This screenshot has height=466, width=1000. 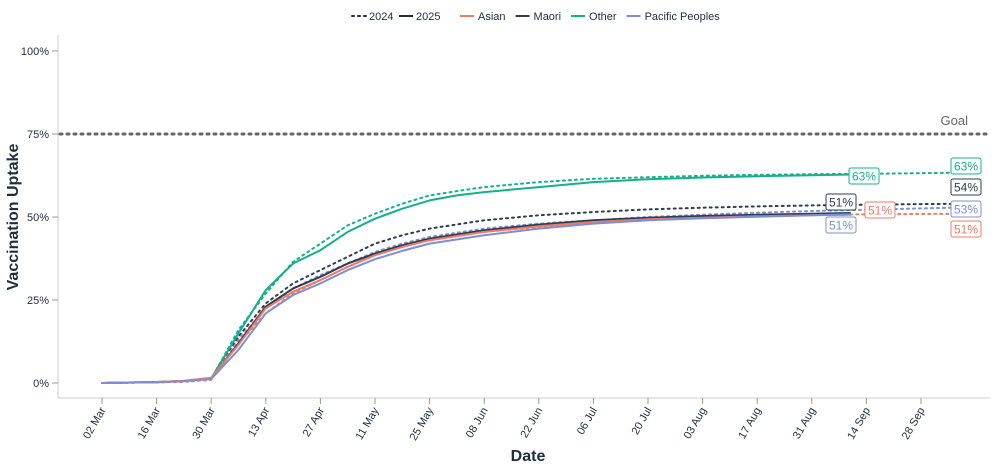 What do you see at coordinates (428, 17) in the screenshot?
I see `legend-label: 2025` at bounding box center [428, 17].